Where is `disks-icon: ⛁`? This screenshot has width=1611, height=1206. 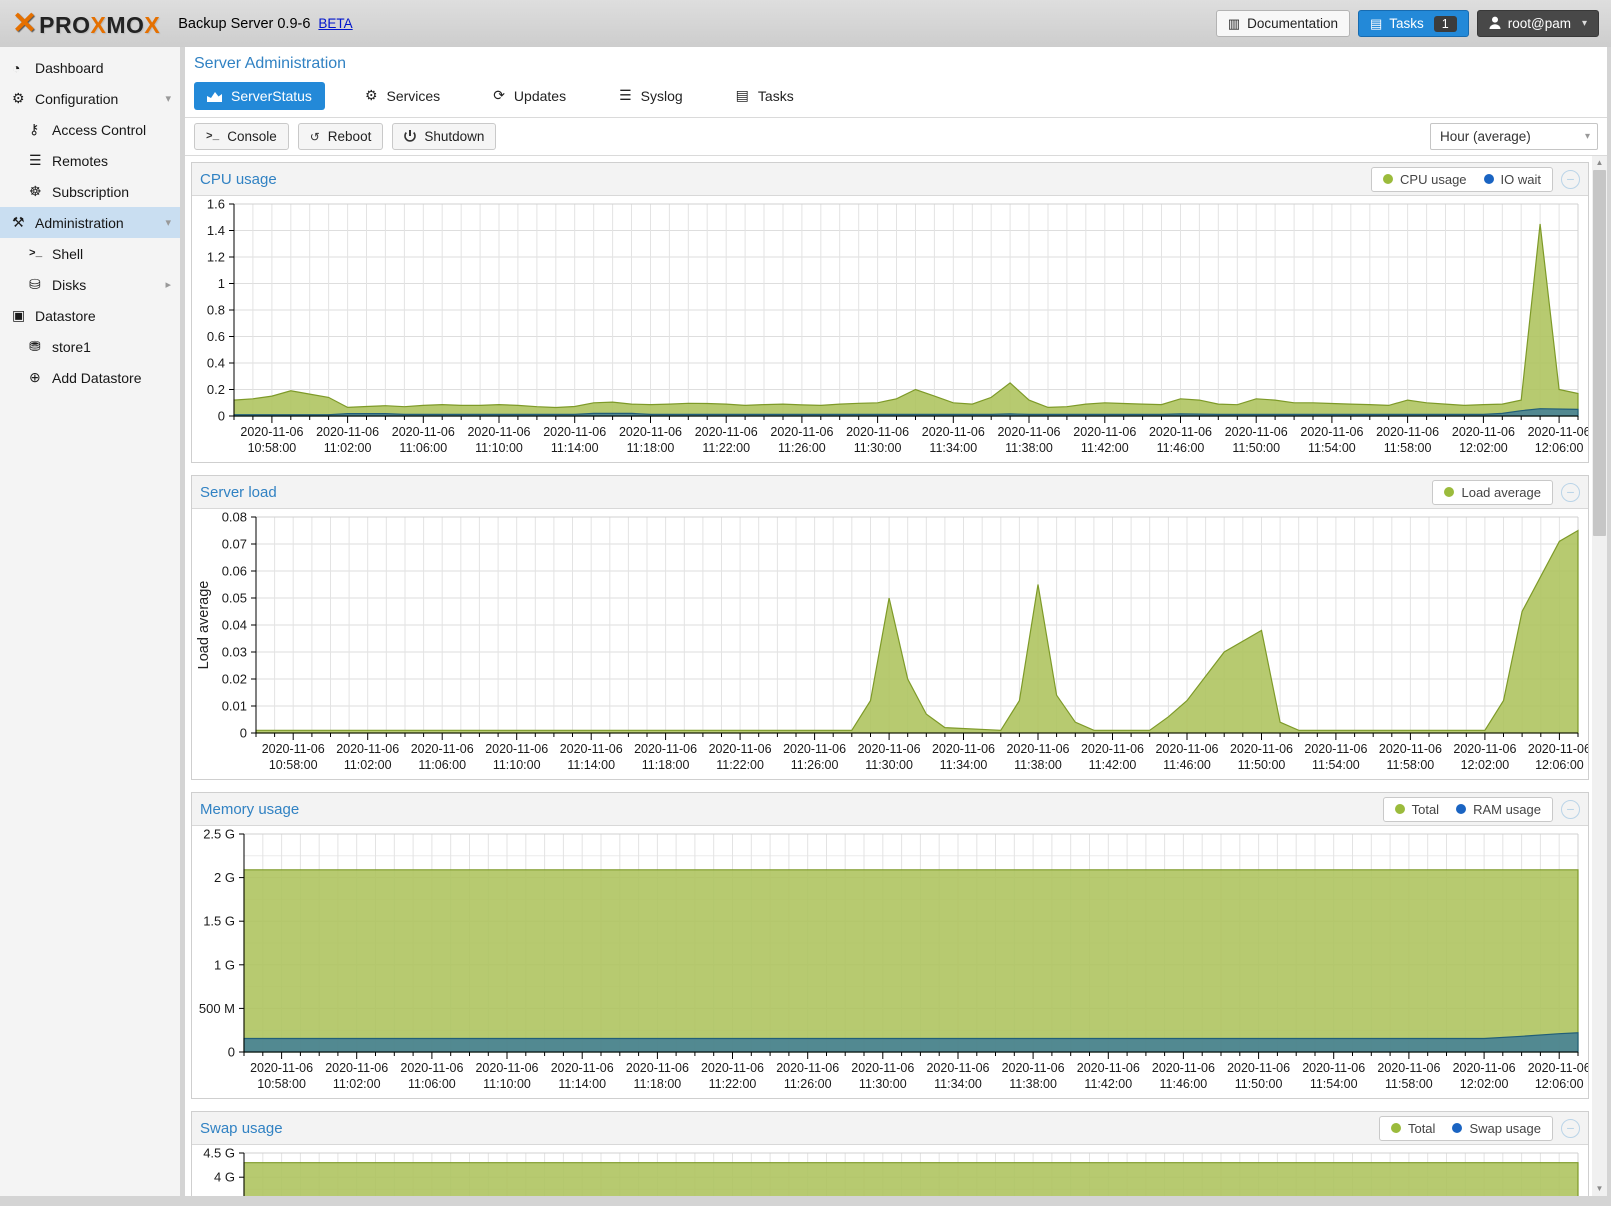
disks-icon: ⛁ is located at coordinates (35, 284).